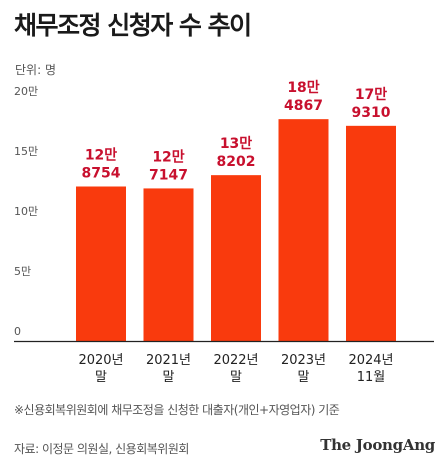 This screenshot has width=447, height=461. I want to click on category-label: 2021년, so click(168, 360).